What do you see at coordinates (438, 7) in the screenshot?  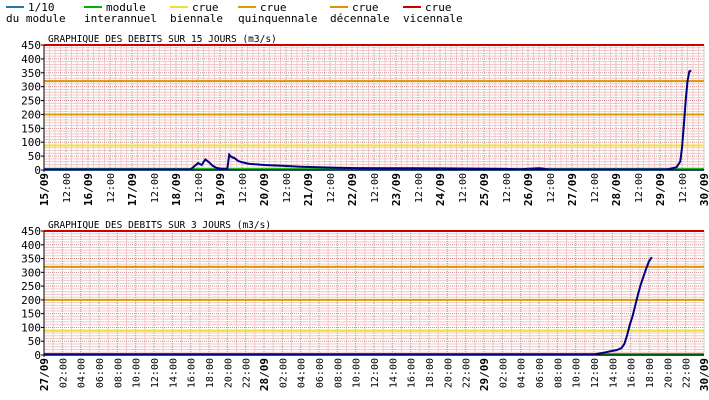 I see `legend-line1-5: crue` at bounding box center [438, 7].